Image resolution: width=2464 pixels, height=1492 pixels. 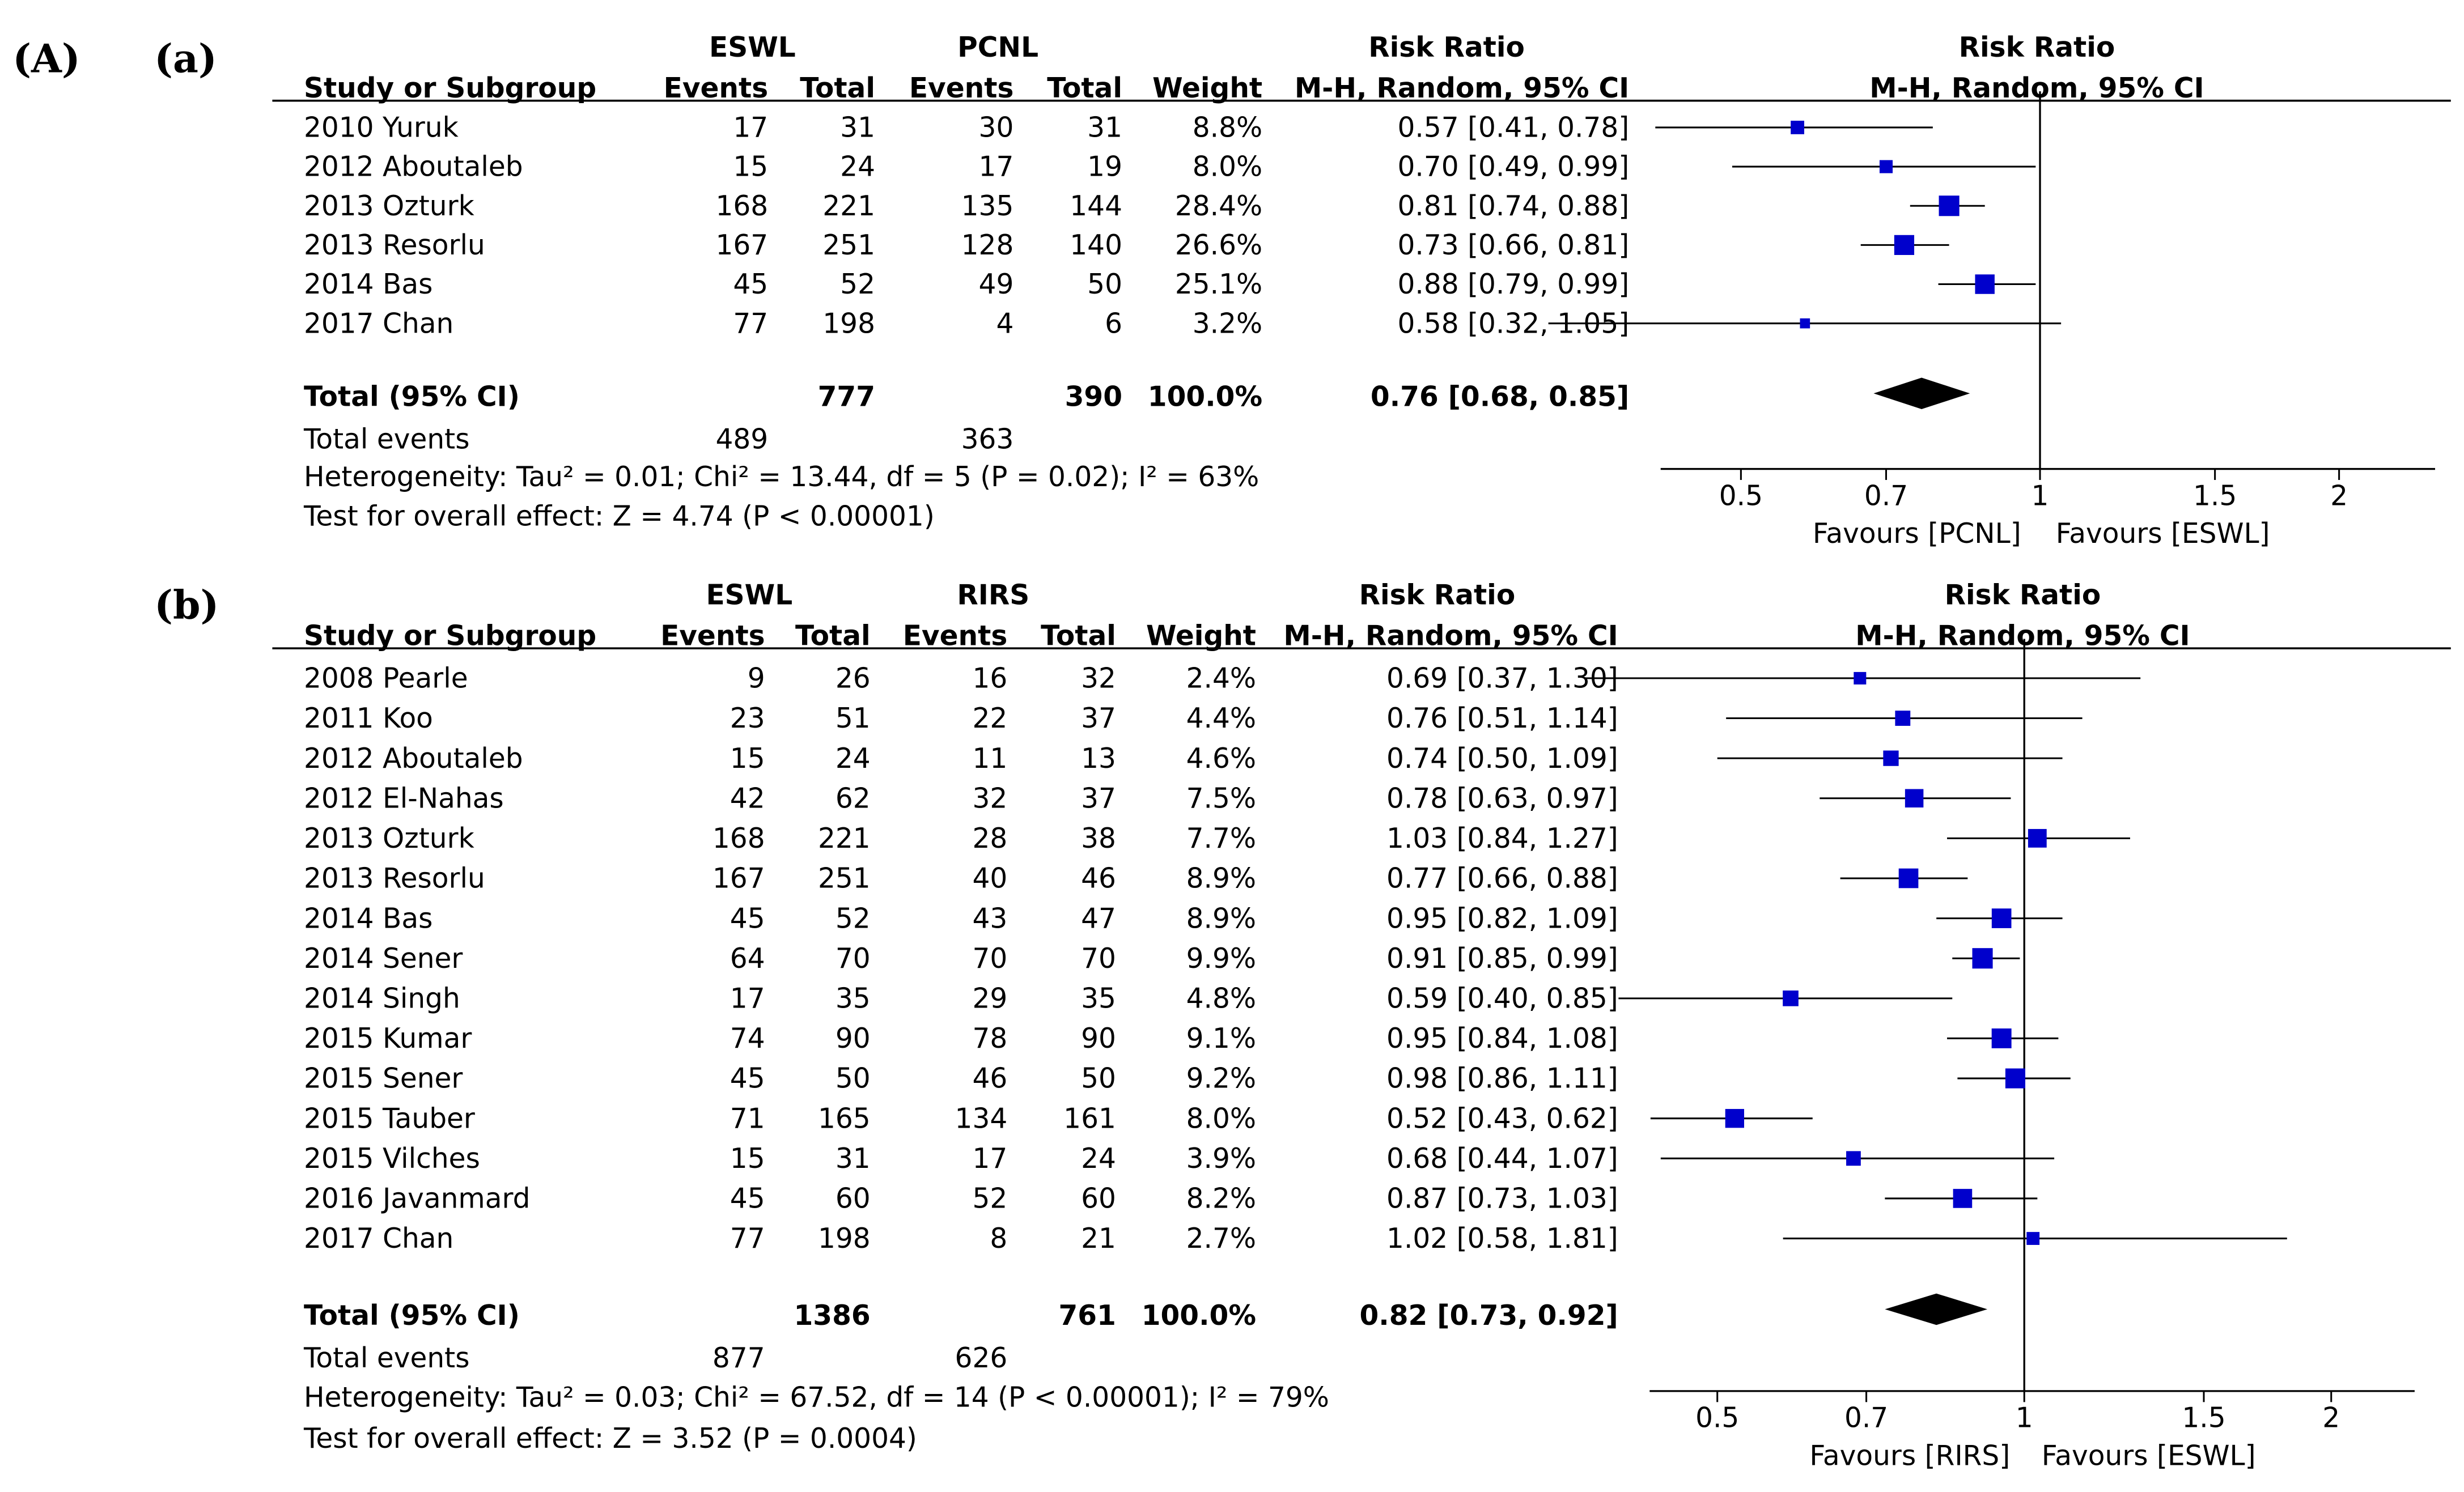 I want to click on study-name: 2014 Bas, so click(x=368, y=918).